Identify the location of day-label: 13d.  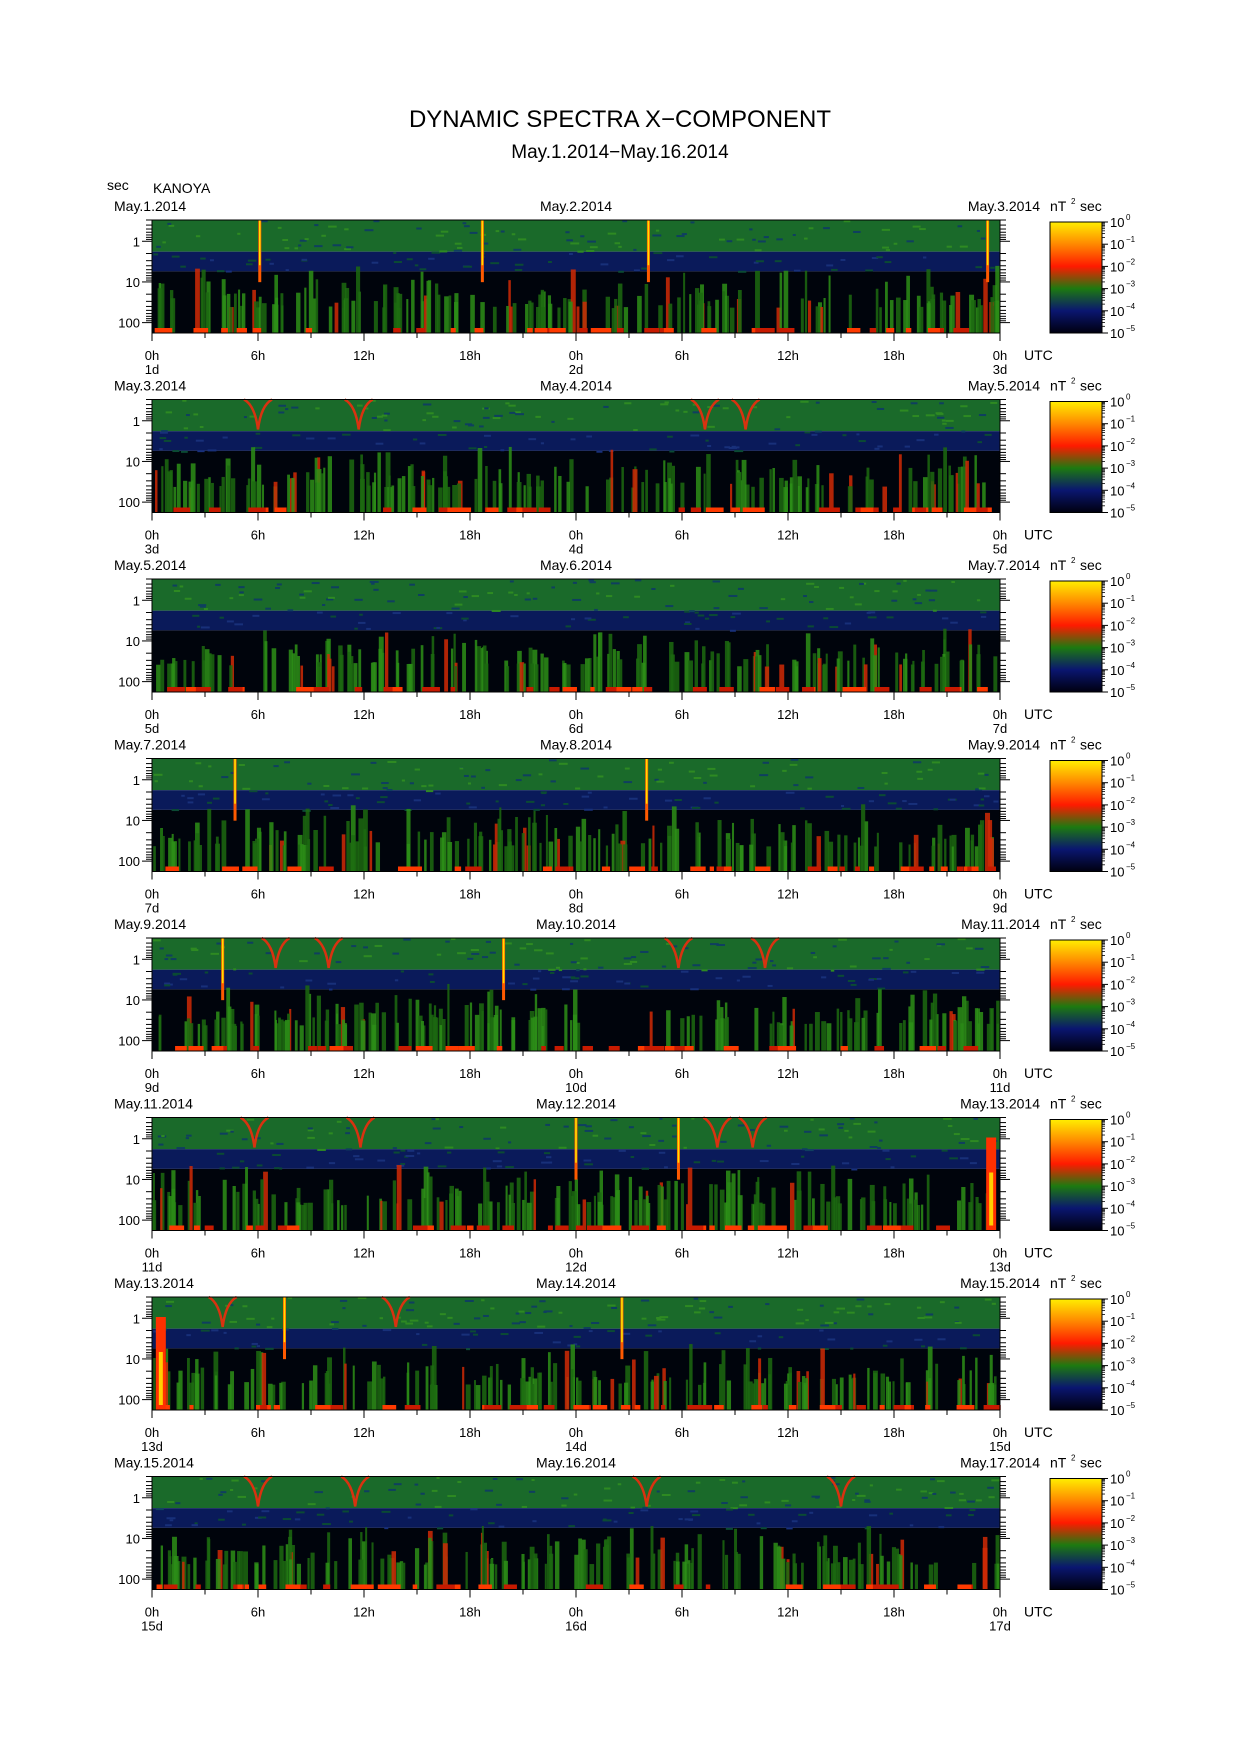
(1000, 1267).